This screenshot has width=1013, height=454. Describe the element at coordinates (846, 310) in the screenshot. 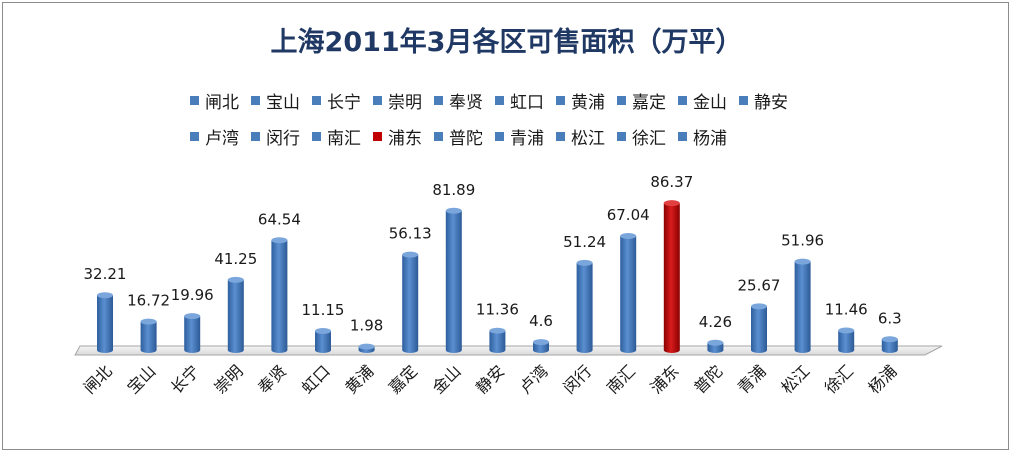

I see `data-label: 11.46` at that location.